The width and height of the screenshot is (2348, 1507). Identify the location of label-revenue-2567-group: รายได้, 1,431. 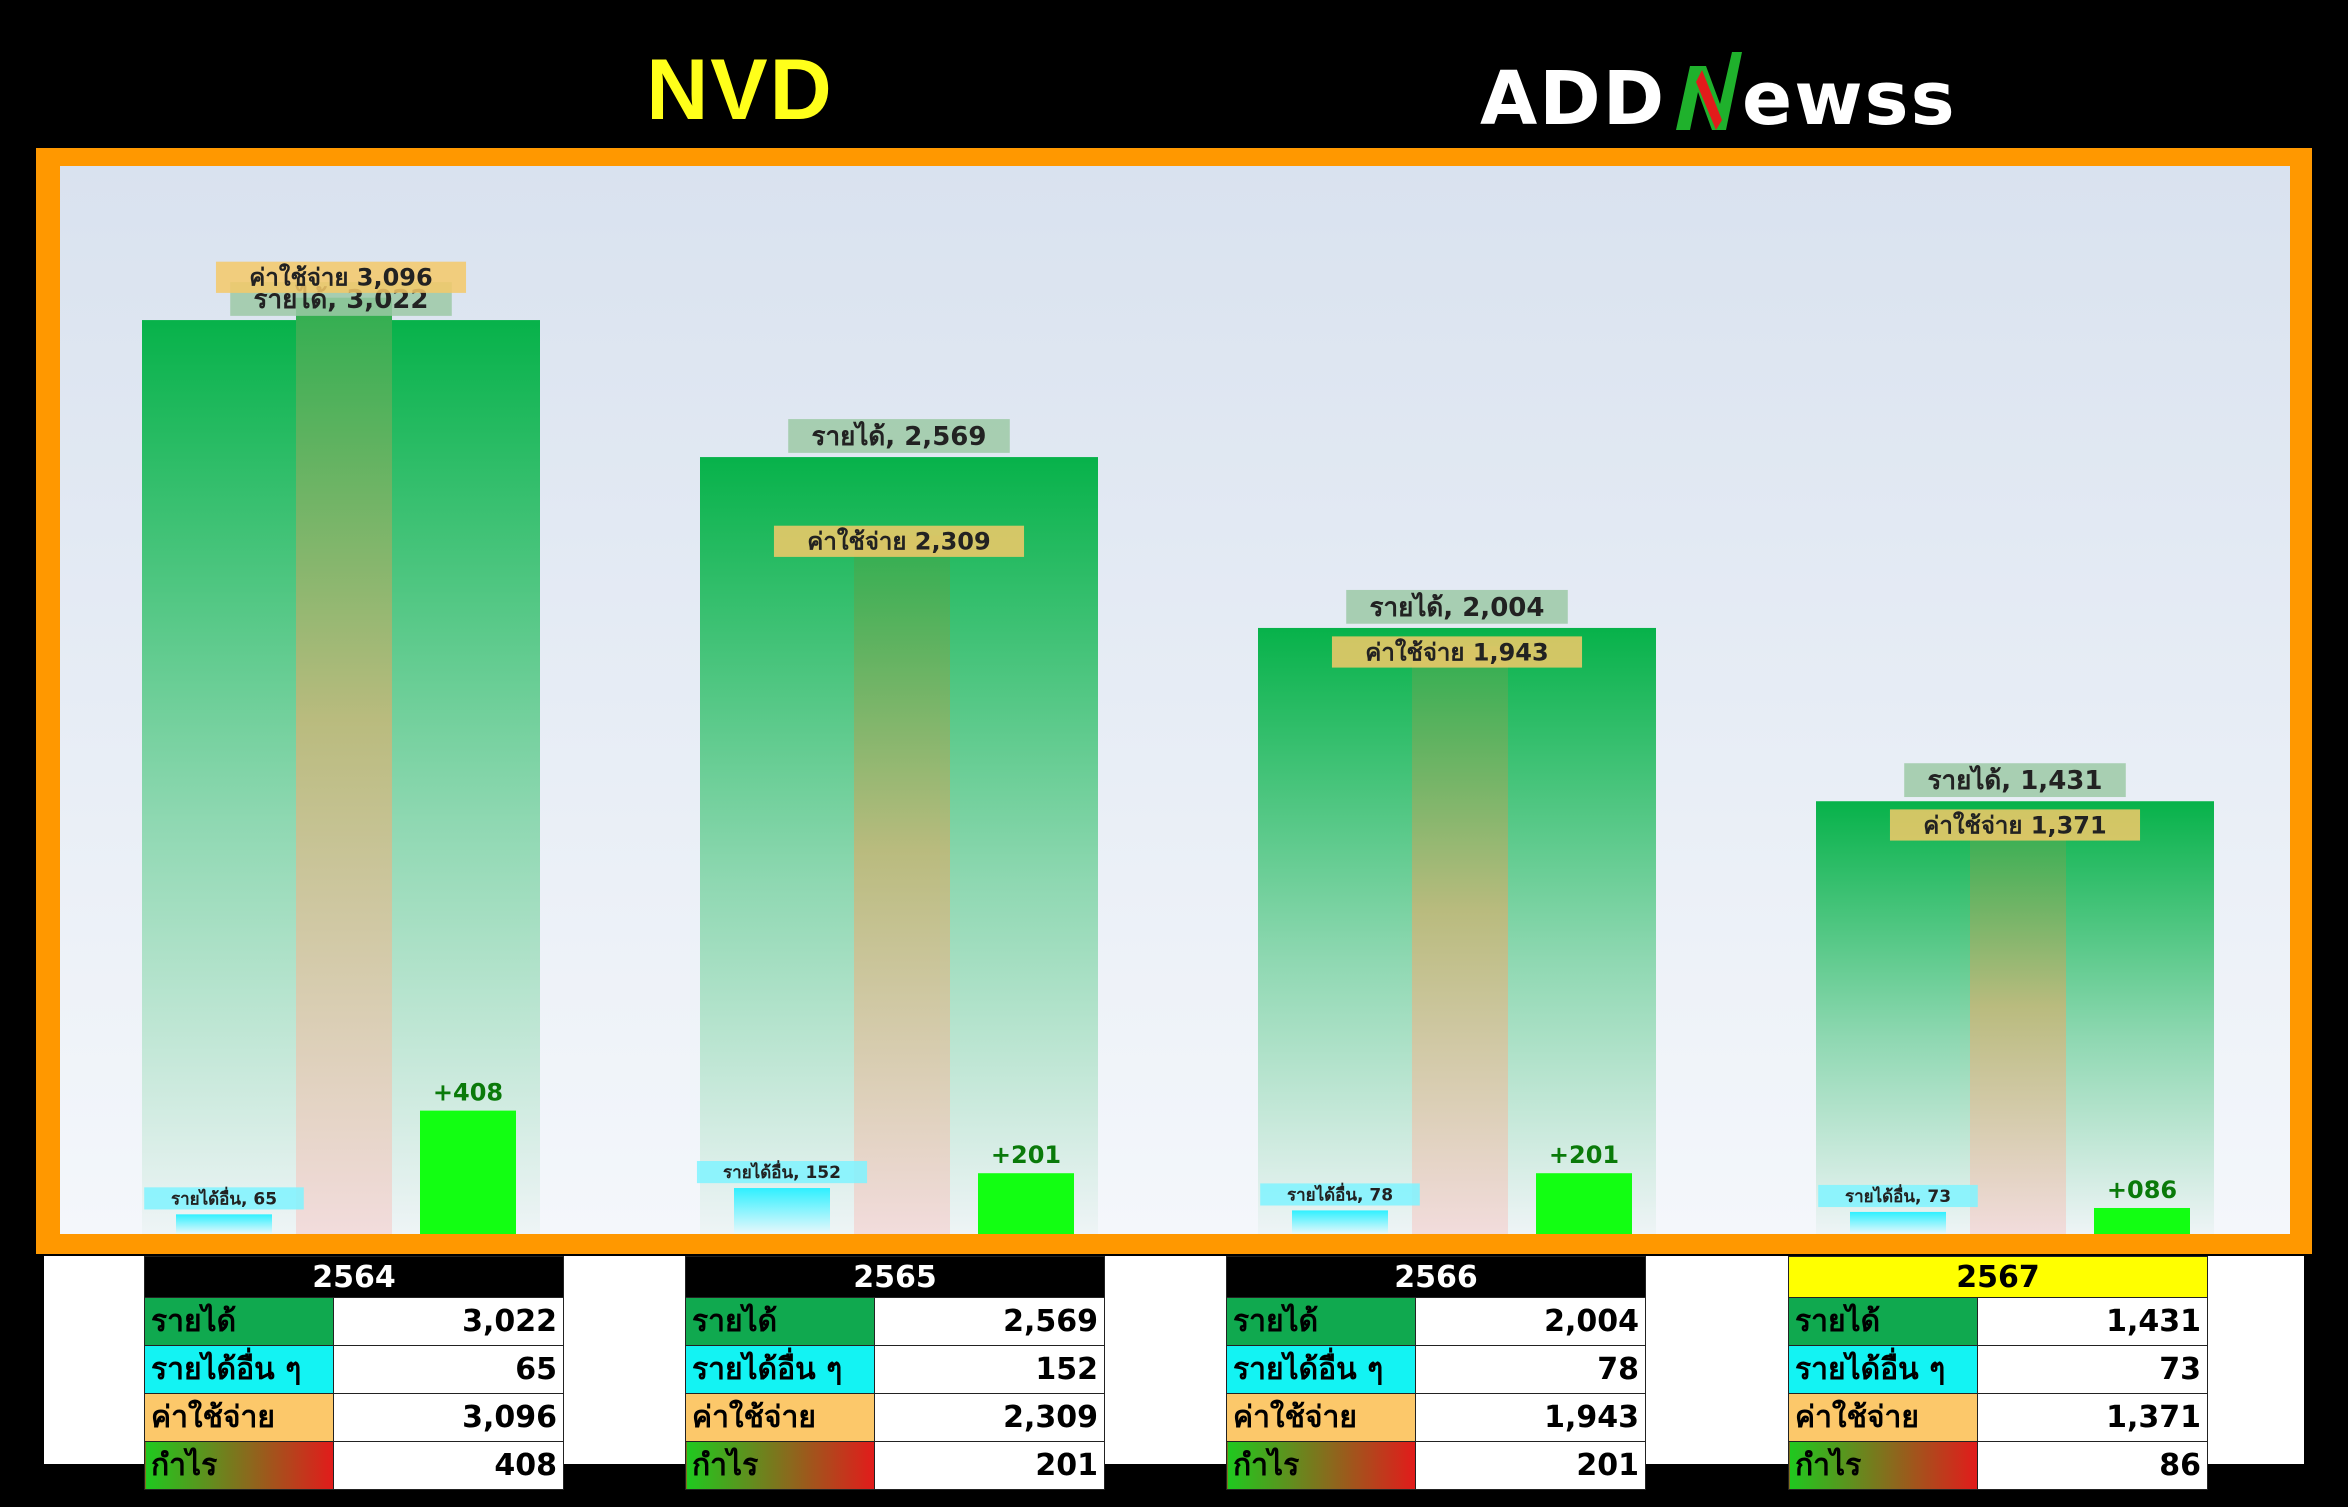
(2015, 780).